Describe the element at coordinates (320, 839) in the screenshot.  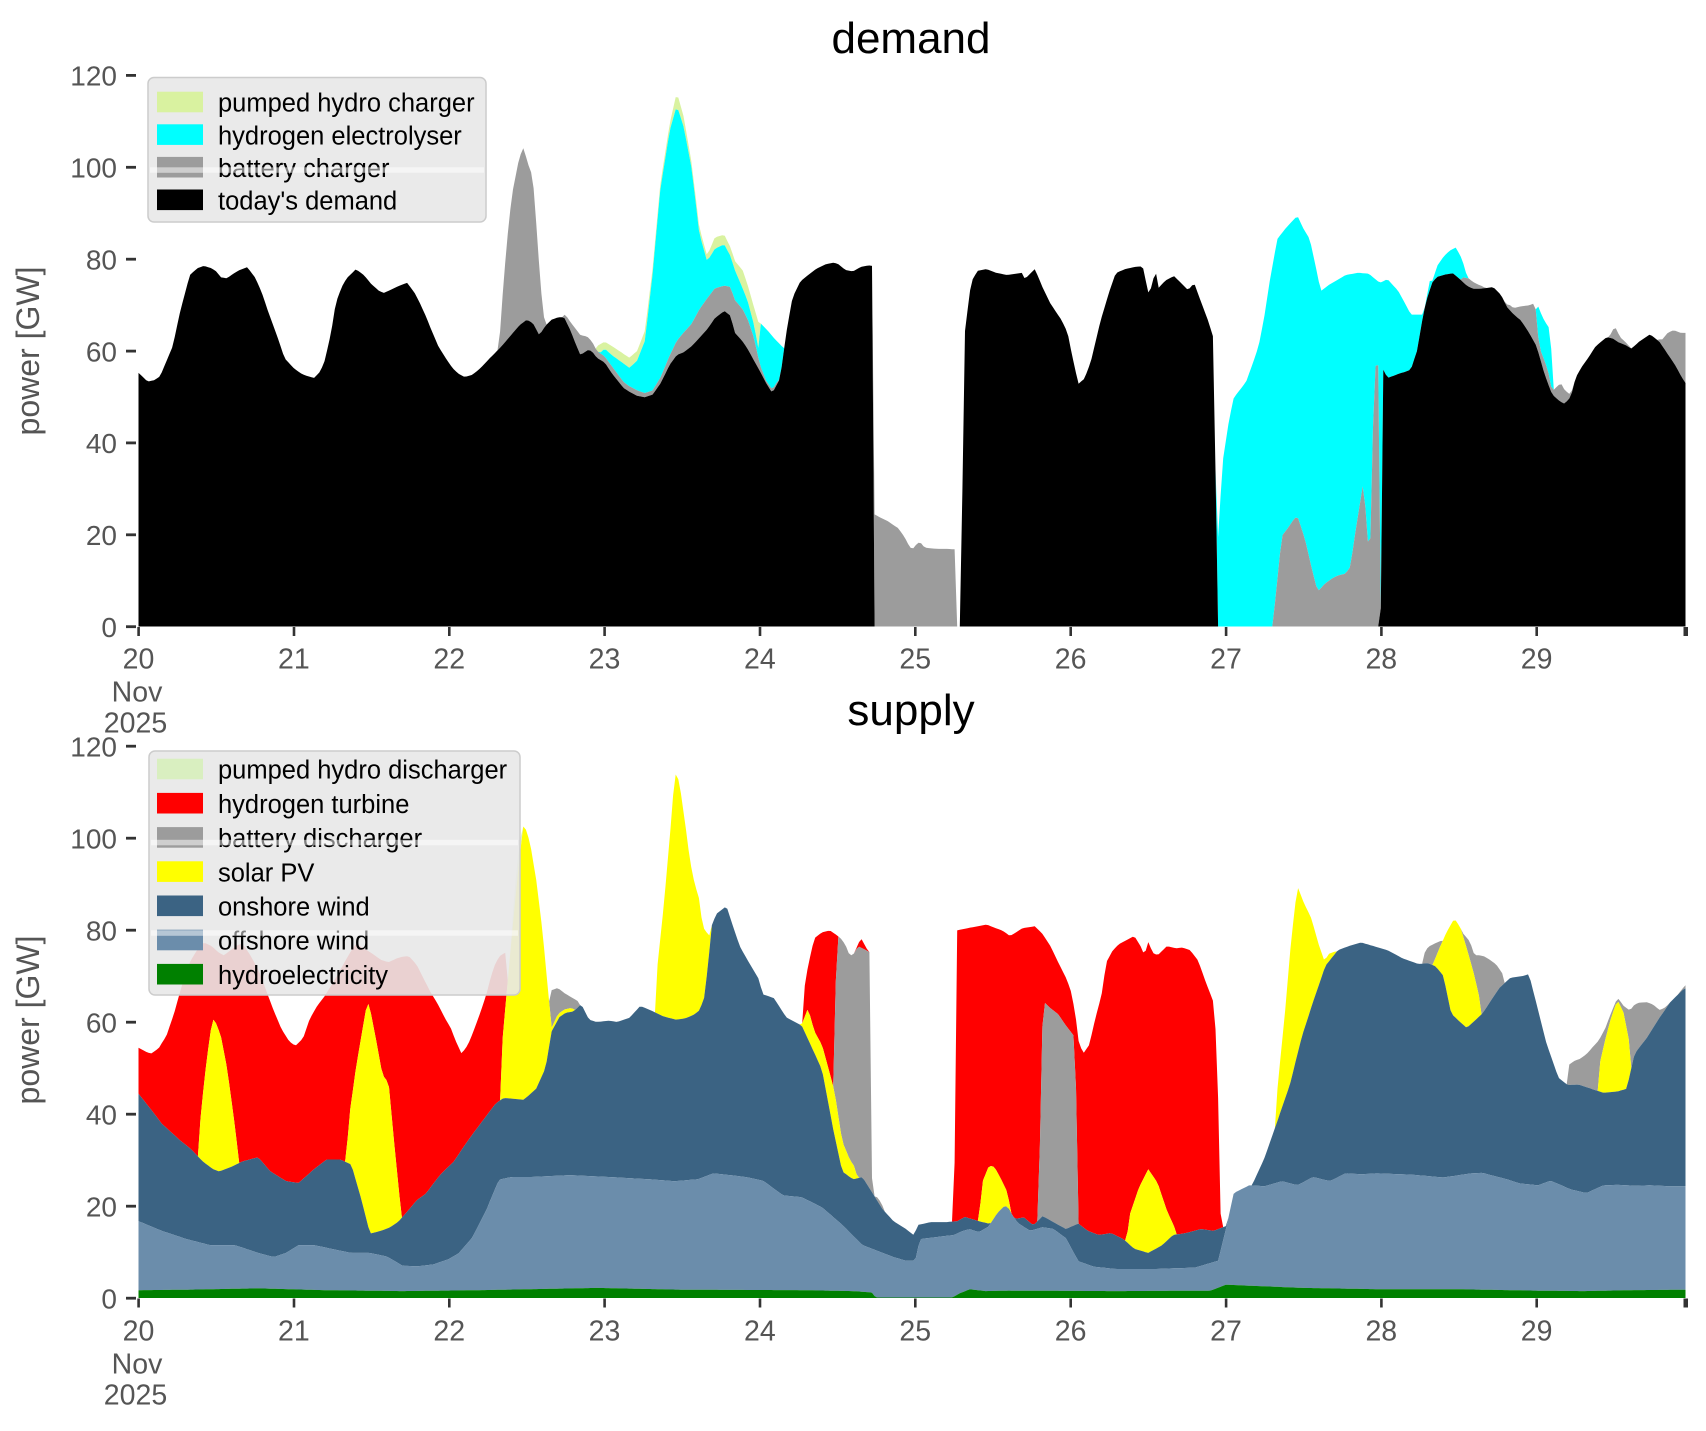
I see `svg-text: battery discharger` at that location.